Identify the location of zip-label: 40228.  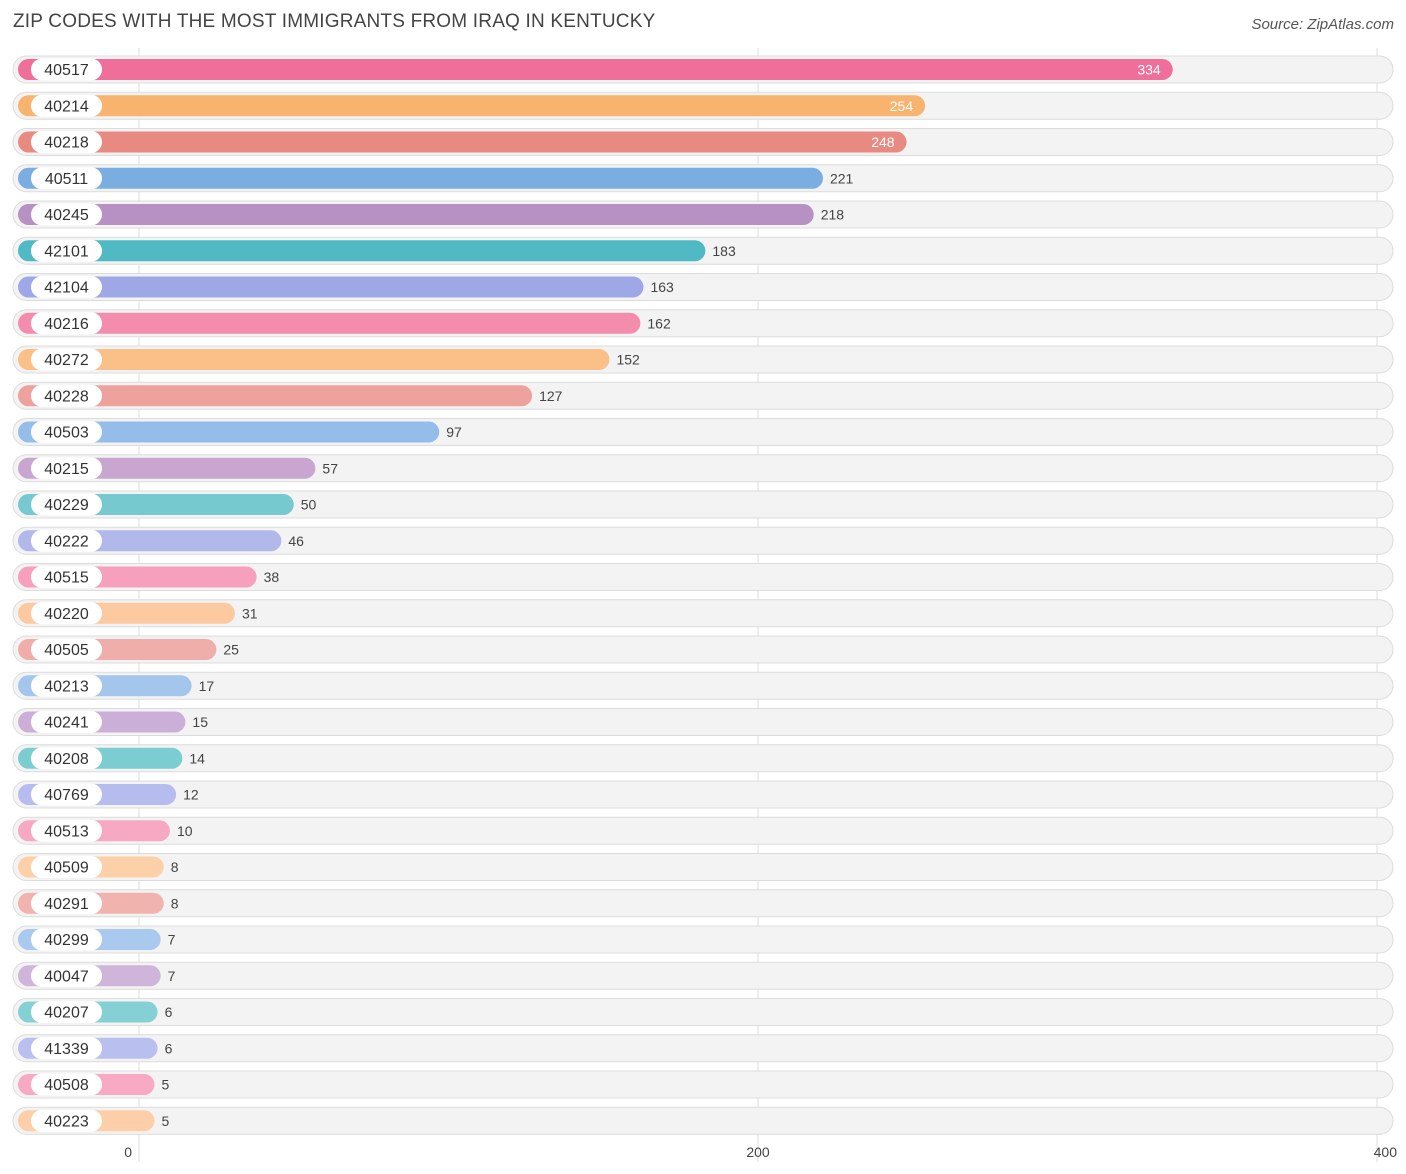
(66, 396).